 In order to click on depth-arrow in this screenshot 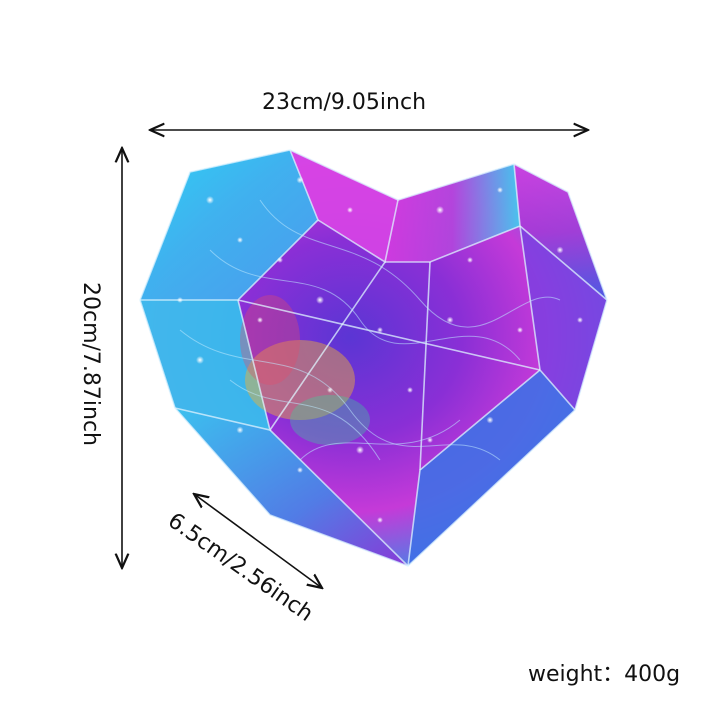, I will do `click(258, 541)`.